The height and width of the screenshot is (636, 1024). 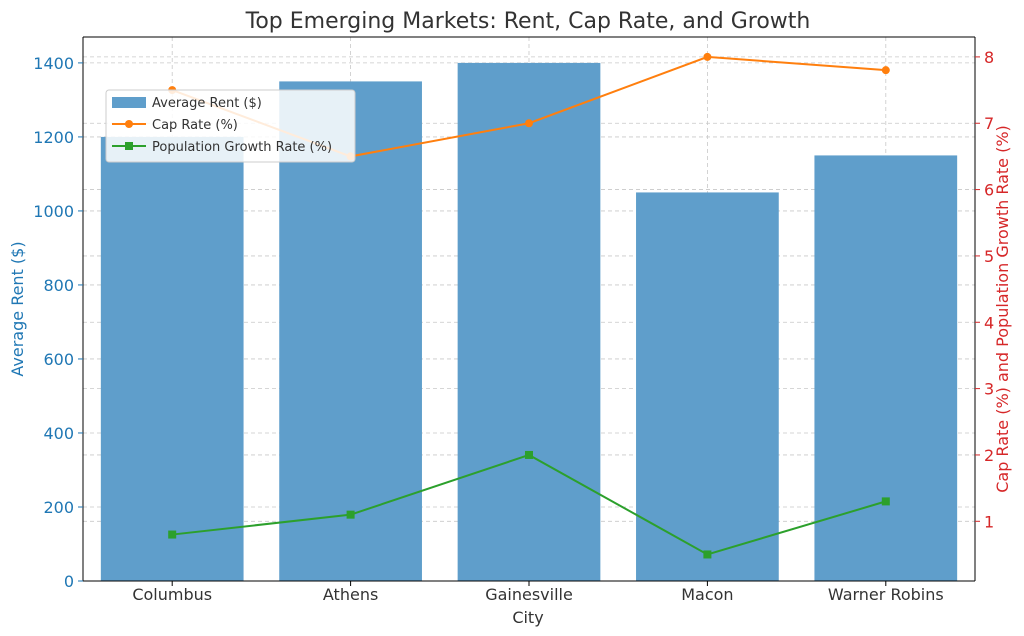 I want to click on right-tick-label: 6, so click(x=989, y=190).